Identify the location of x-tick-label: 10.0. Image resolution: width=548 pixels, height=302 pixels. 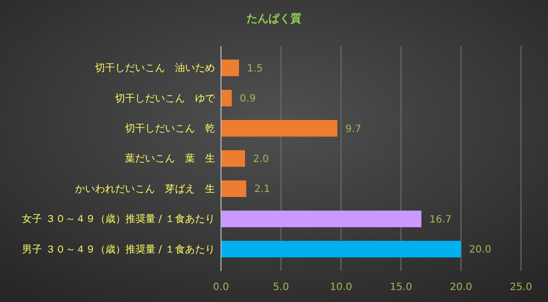
(341, 288).